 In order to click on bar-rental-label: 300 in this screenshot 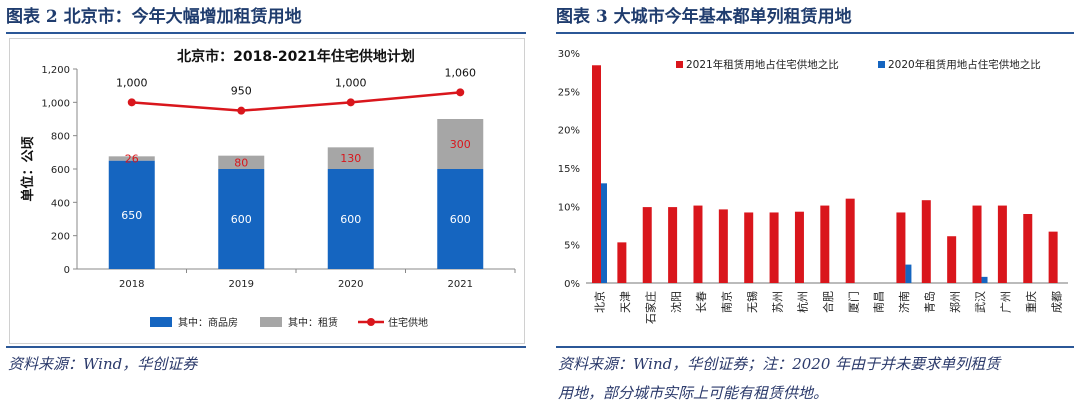, I will do `click(460, 144)`.